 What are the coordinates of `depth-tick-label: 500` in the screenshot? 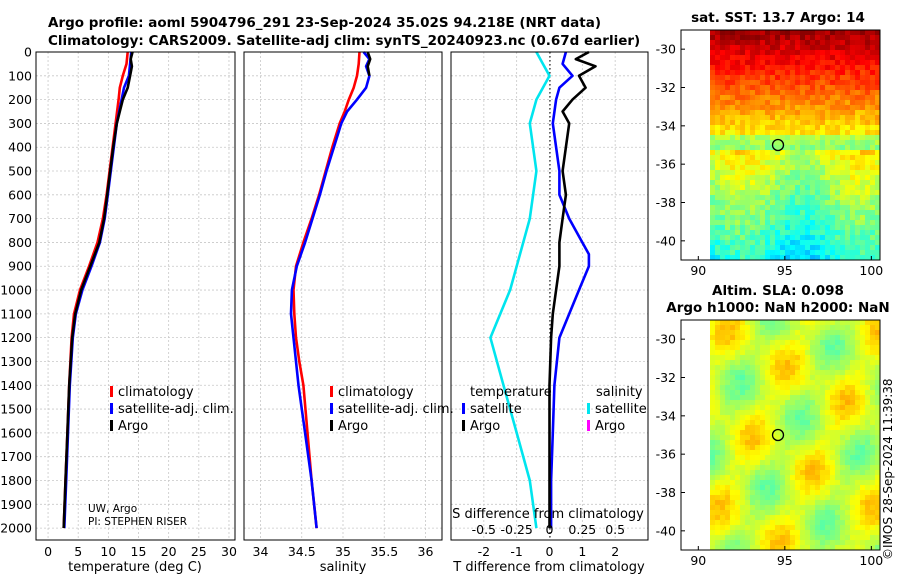 It's located at (20, 171).